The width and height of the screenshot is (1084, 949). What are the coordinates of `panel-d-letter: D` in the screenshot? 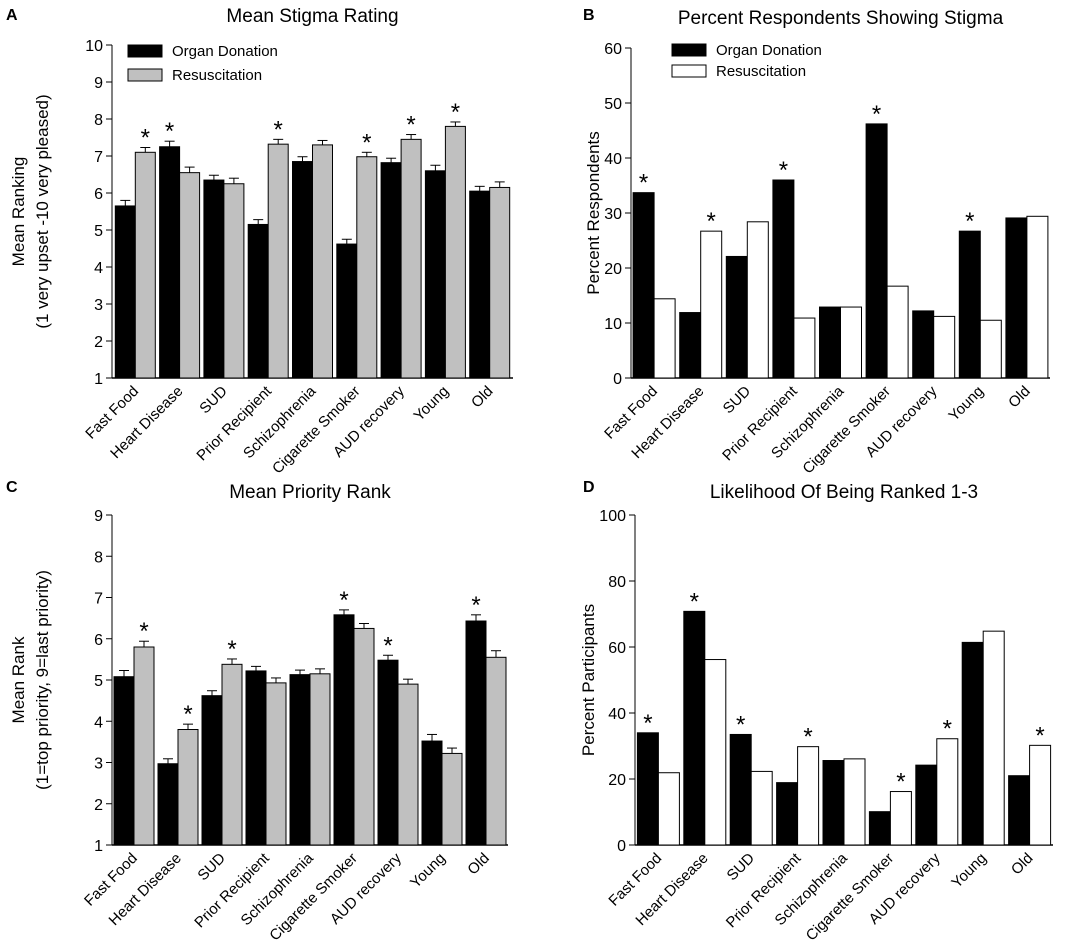 It's located at (589, 487).